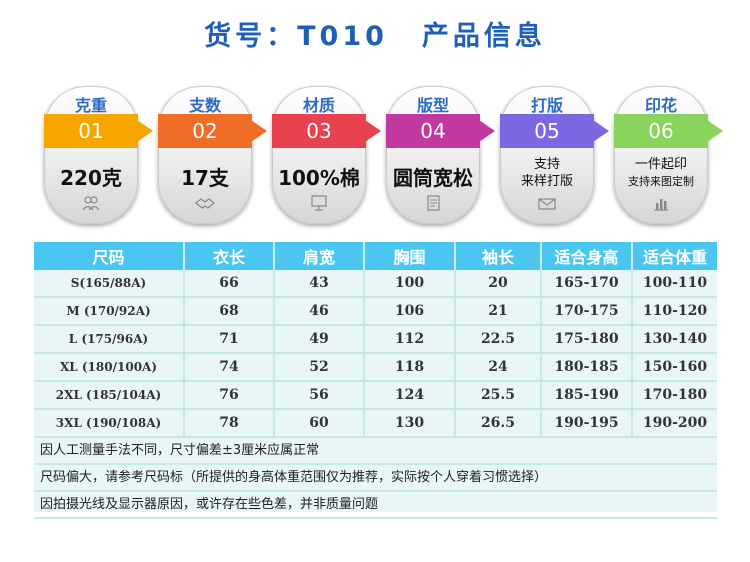 The width and height of the screenshot is (750, 562). What do you see at coordinates (205, 178) in the screenshot?
I see `card-value: 17支` at bounding box center [205, 178].